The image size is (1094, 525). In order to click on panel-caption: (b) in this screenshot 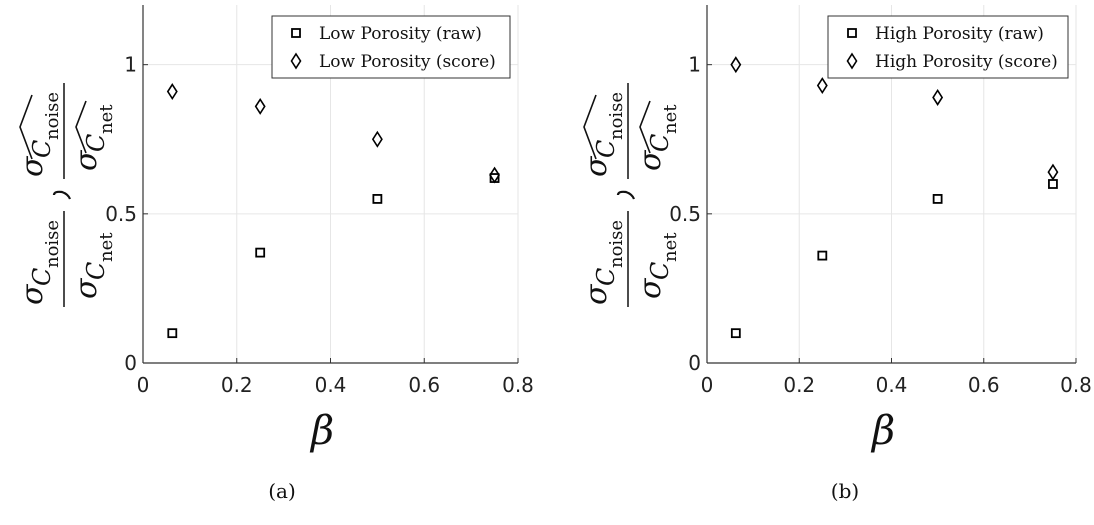, I will do `click(845, 491)`.